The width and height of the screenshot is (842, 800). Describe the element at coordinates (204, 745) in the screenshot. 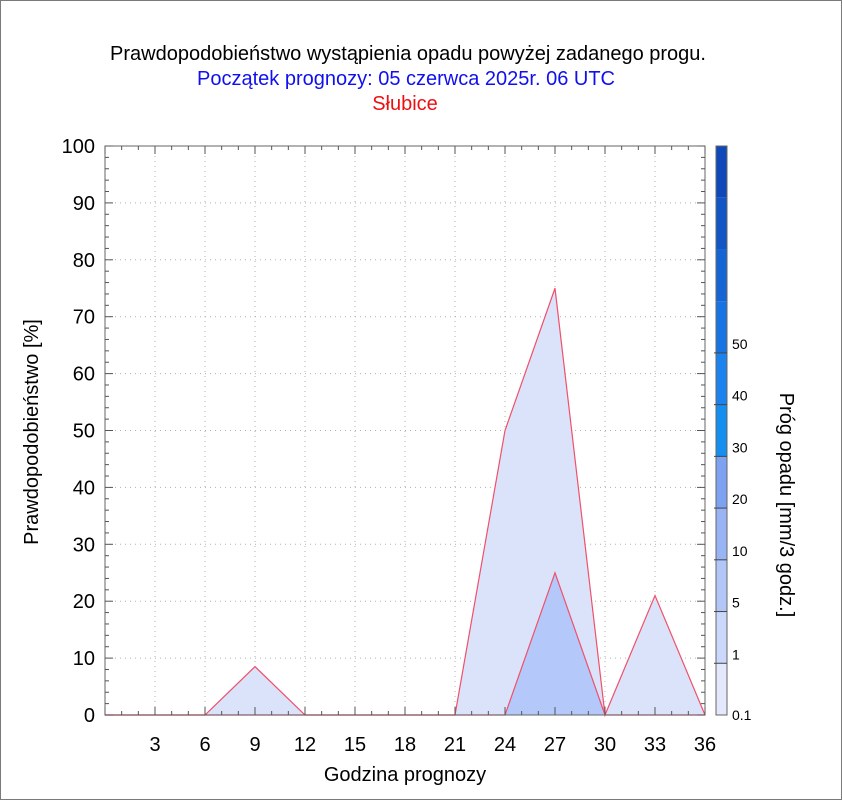

I see `x-tick-label: 6` at that location.